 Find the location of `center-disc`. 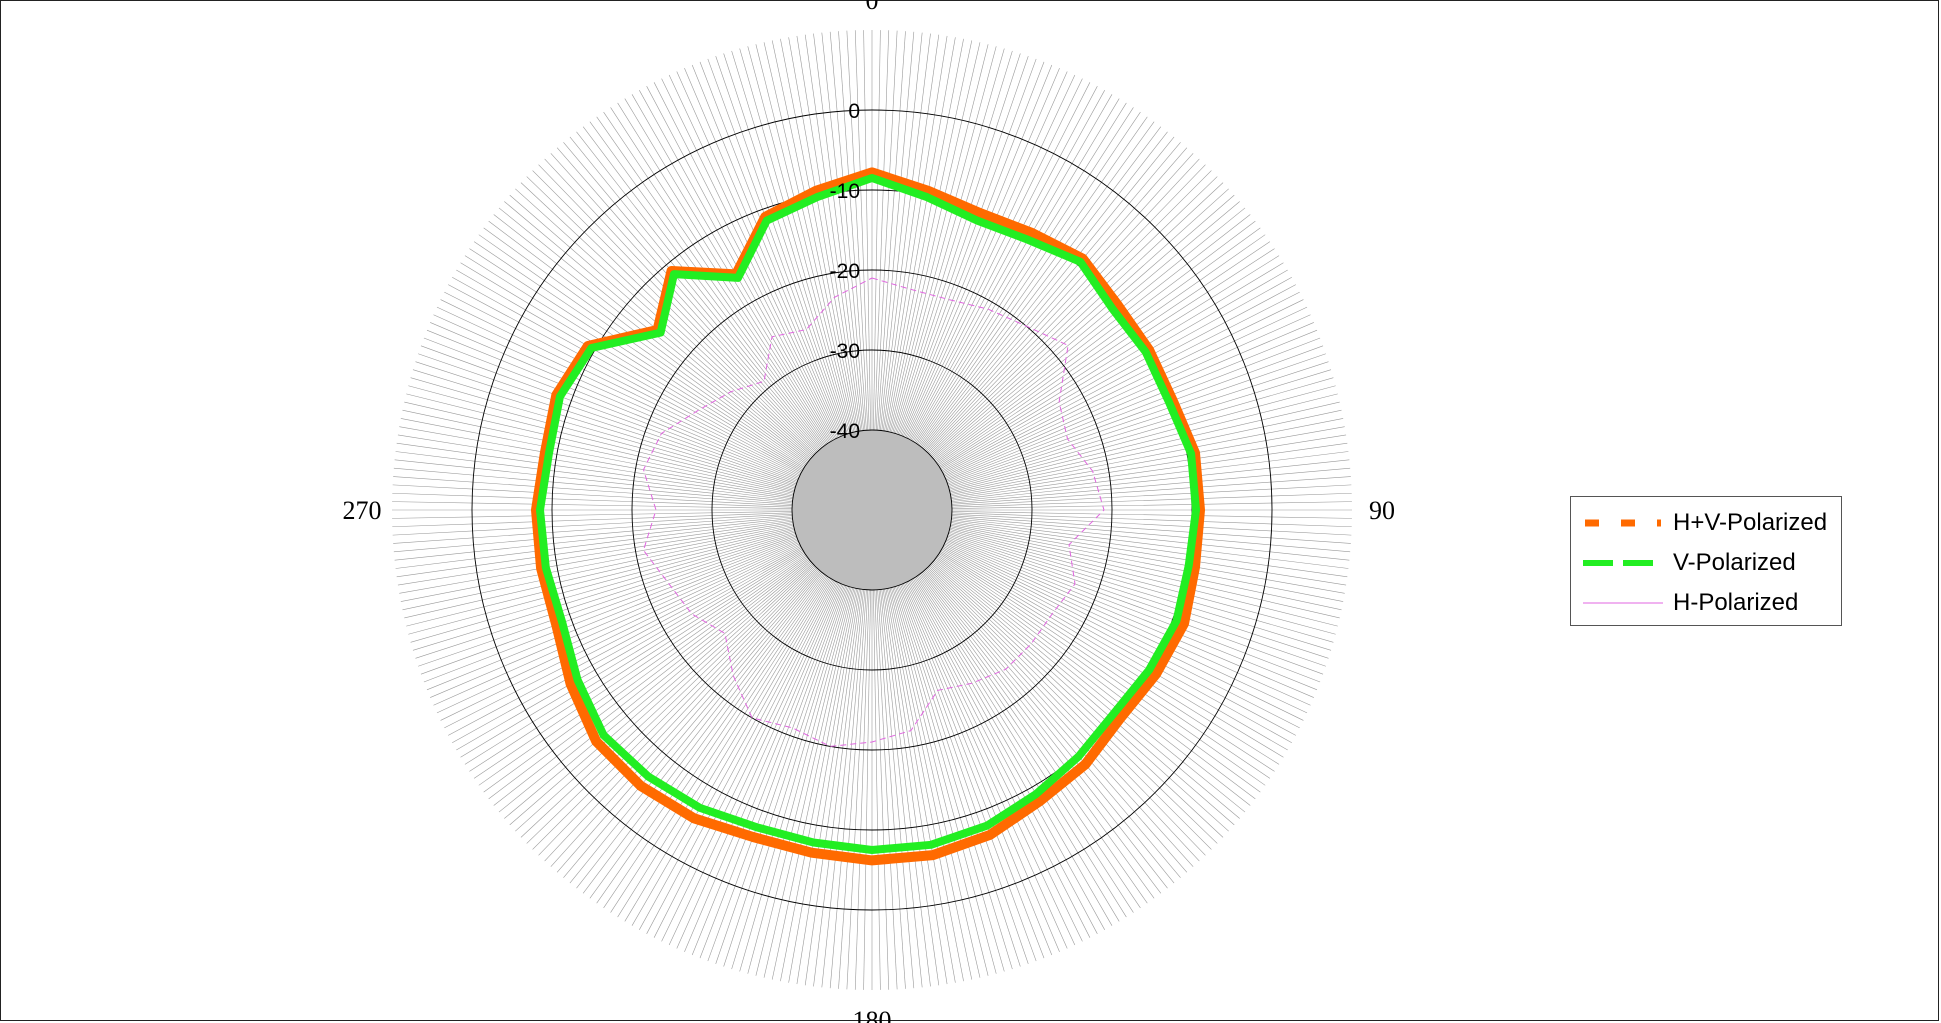

center-disc is located at coordinates (872, 510).